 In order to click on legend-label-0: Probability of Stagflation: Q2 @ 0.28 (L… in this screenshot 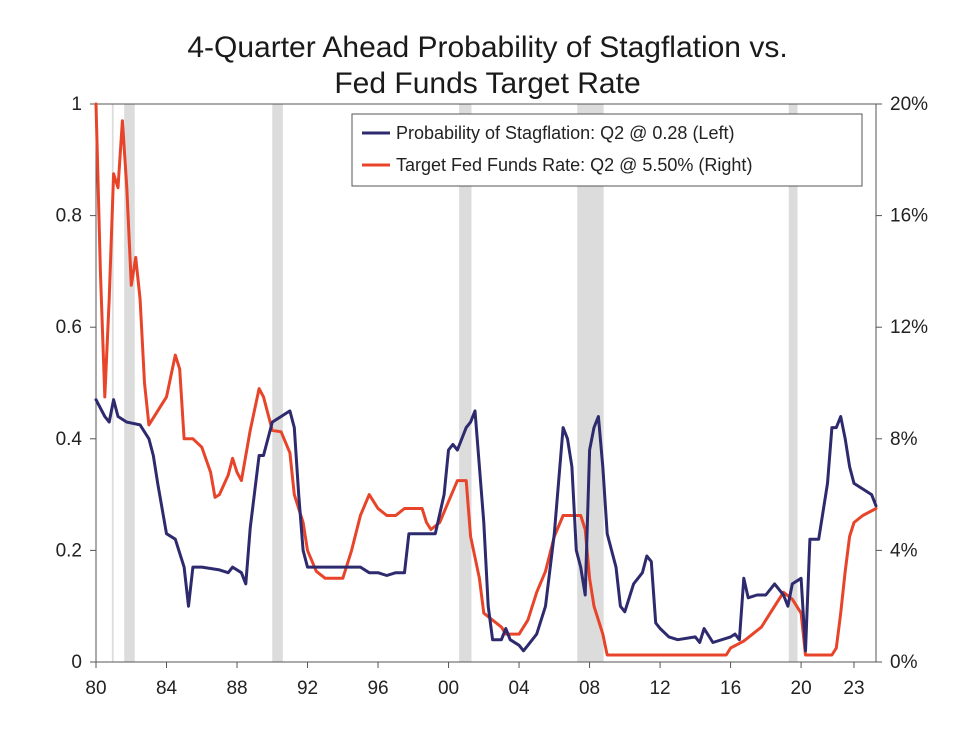, I will do `click(565, 133)`.